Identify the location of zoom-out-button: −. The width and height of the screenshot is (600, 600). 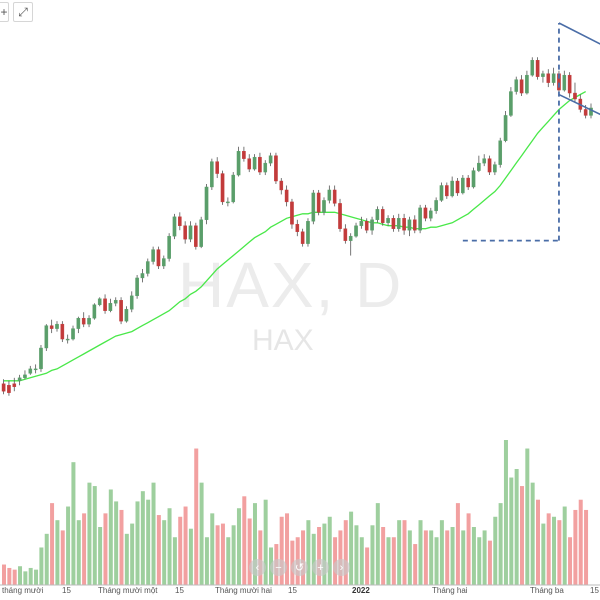
(278, 567).